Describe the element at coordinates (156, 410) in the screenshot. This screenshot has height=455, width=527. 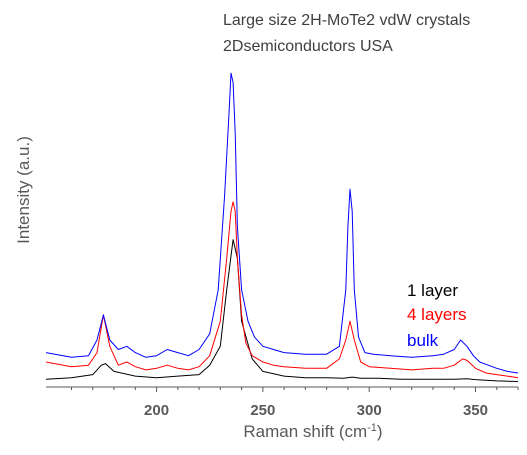
I see `x-tick-label: 200` at that location.